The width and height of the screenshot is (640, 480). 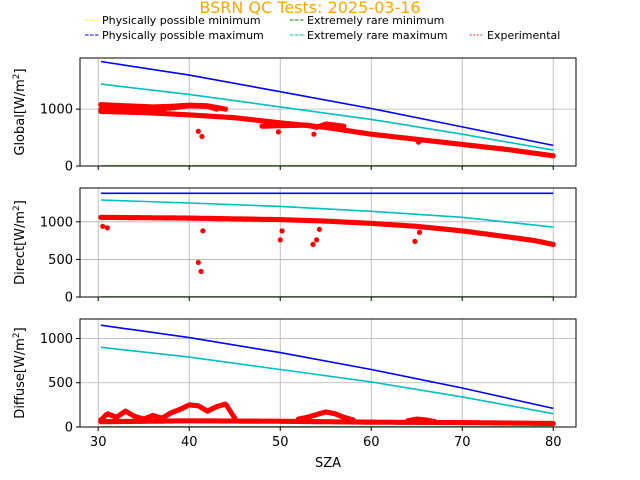 I want to click on x-tick-label: 50, so click(x=280, y=442).